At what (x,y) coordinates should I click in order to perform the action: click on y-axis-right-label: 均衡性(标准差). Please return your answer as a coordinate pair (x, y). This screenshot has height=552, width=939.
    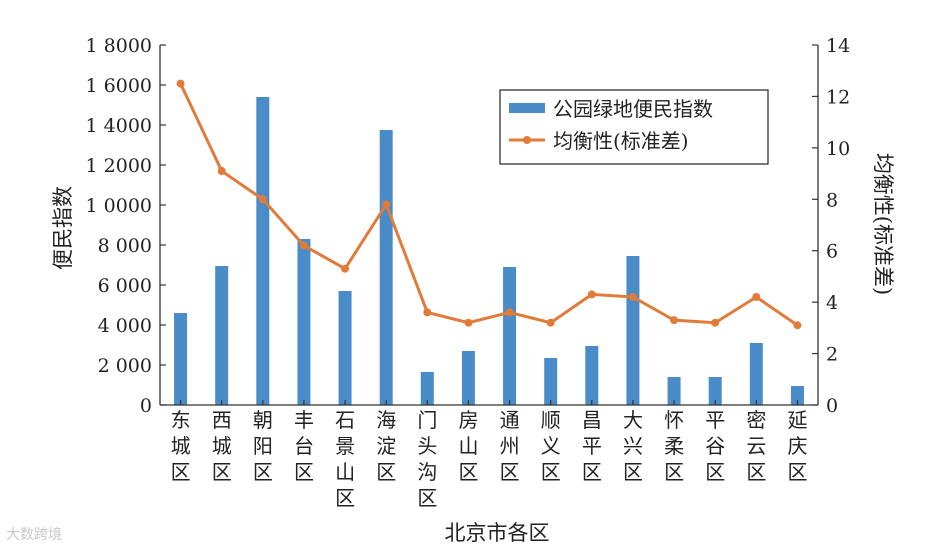
    Looking at the image, I should click on (883, 224).